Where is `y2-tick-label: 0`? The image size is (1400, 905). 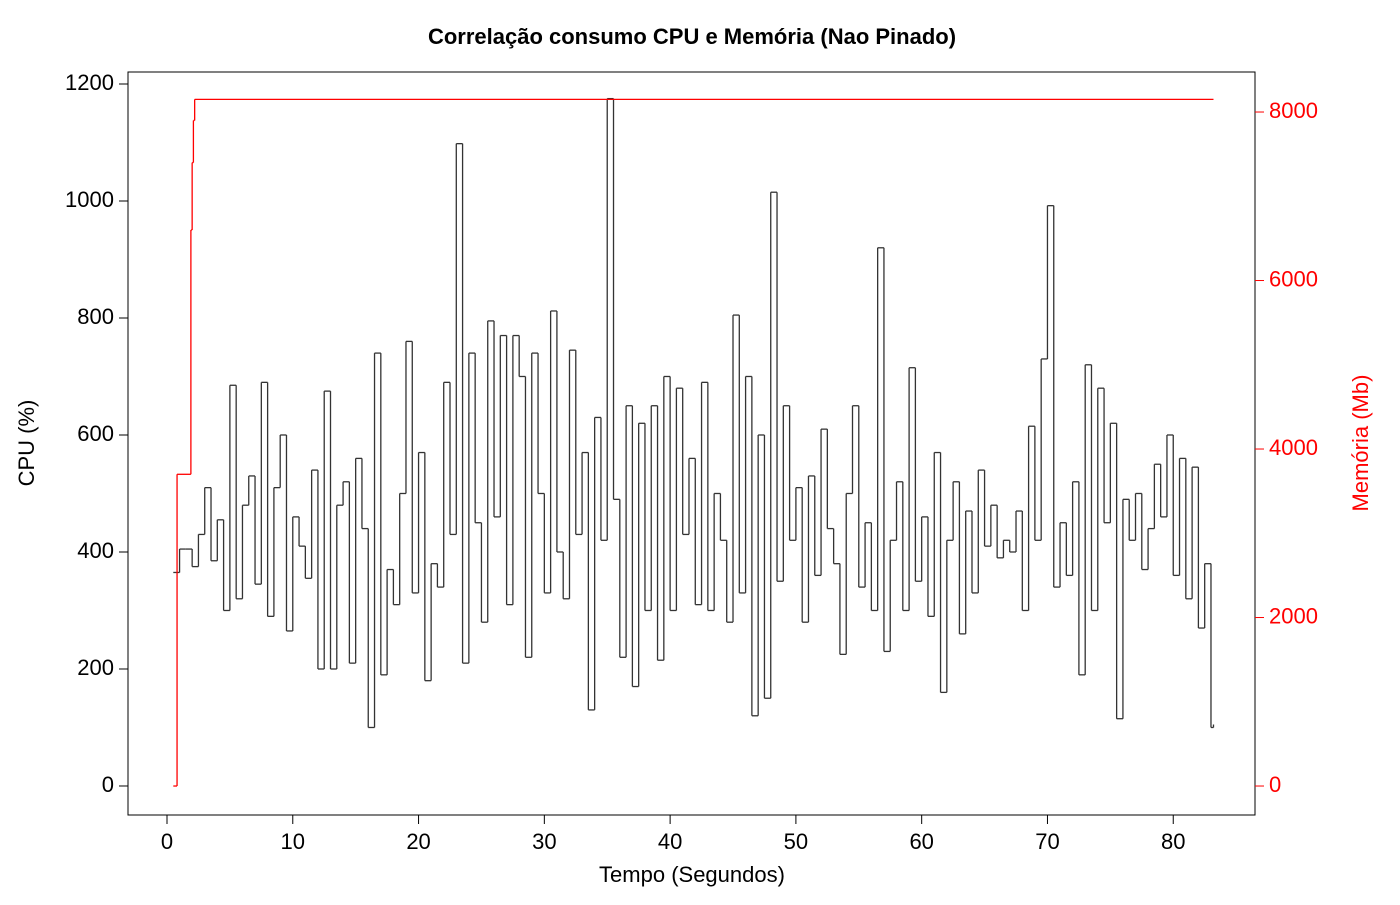
y2-tick-label: 0 is located at coordinates (1275, 784).